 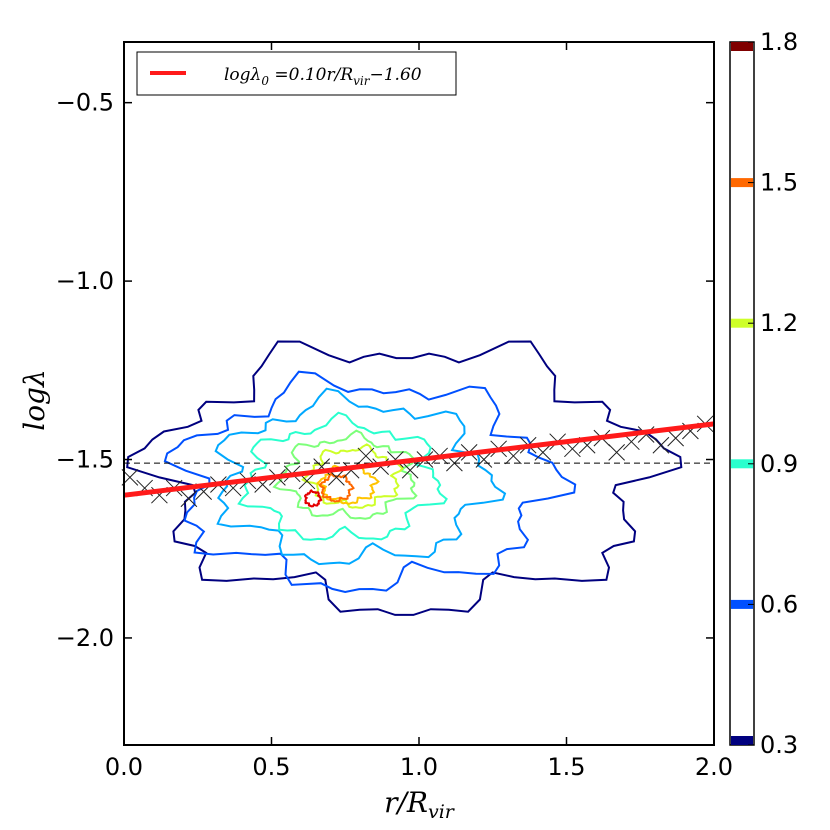 I want to click on colorbar-tick-label: 1.2, so click(x=779, y=323).